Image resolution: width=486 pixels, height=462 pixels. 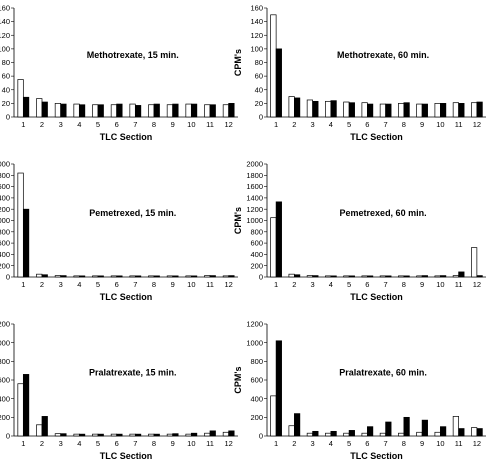 I want to click on y-tick-label: 1200, so click(x=254, y=324).